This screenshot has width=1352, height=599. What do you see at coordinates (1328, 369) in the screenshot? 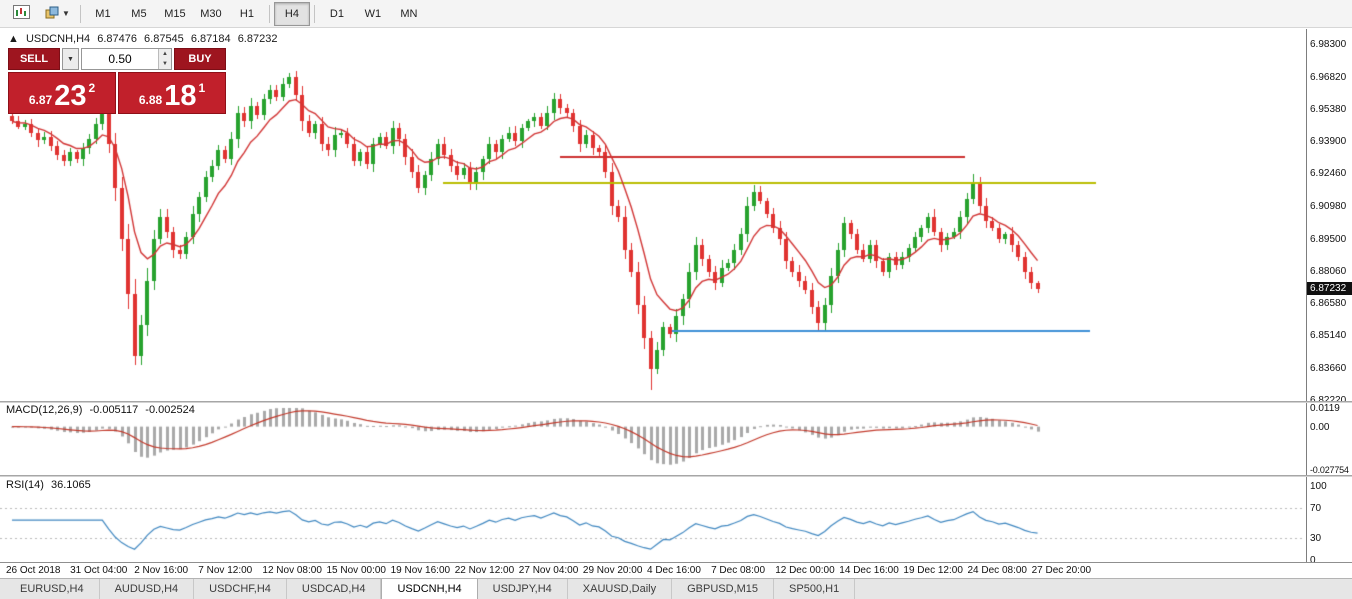
I see `axis-label: 6.83660` at bounding box center [1328, 369].